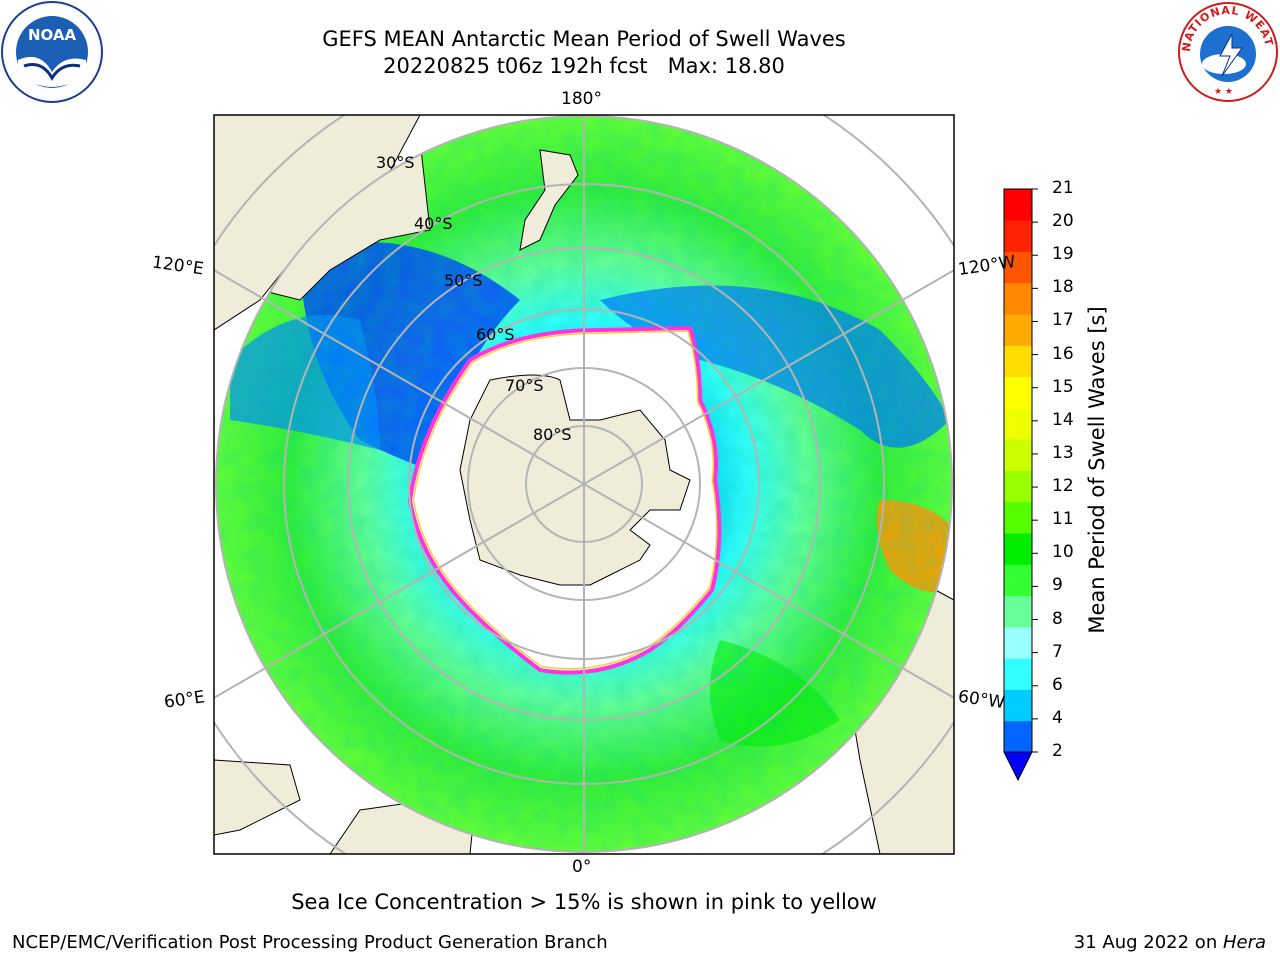 The width and height of the screenshot is (1280, 960). I want to click on colorbar, so click(1020, 485).